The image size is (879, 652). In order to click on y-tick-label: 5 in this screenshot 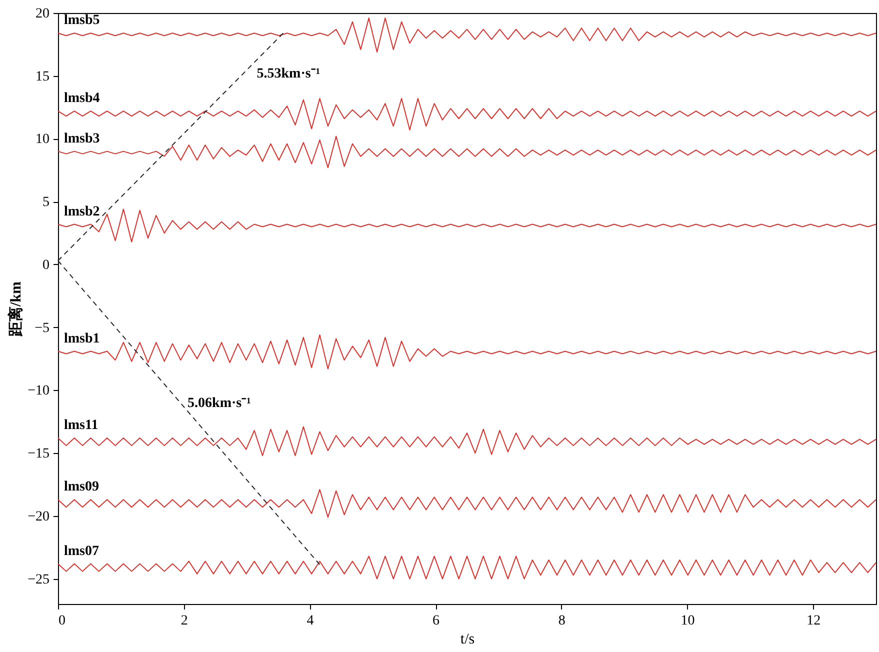, I will do `click(46, 202)`.